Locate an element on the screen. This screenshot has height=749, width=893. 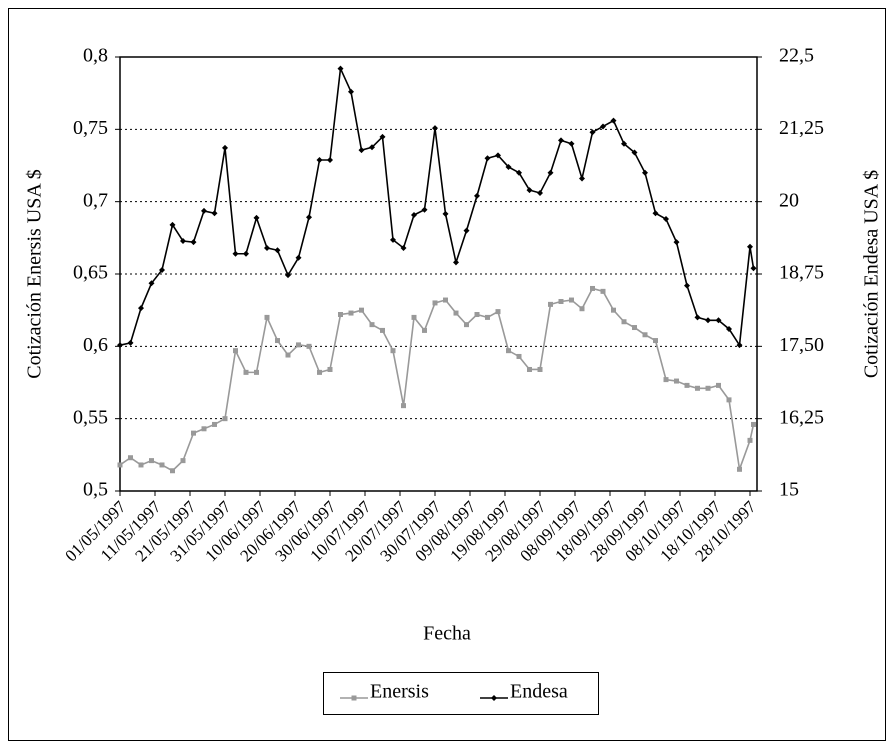
y-tick-label: 0,6 is located at coordinates (95, 345).